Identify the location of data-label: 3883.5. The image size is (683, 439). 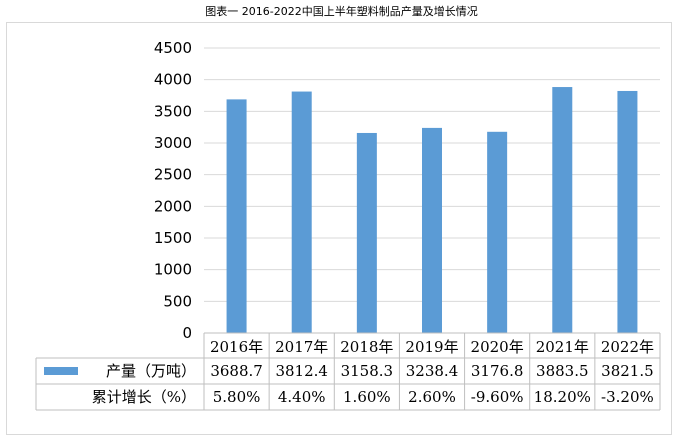
(562, 371).